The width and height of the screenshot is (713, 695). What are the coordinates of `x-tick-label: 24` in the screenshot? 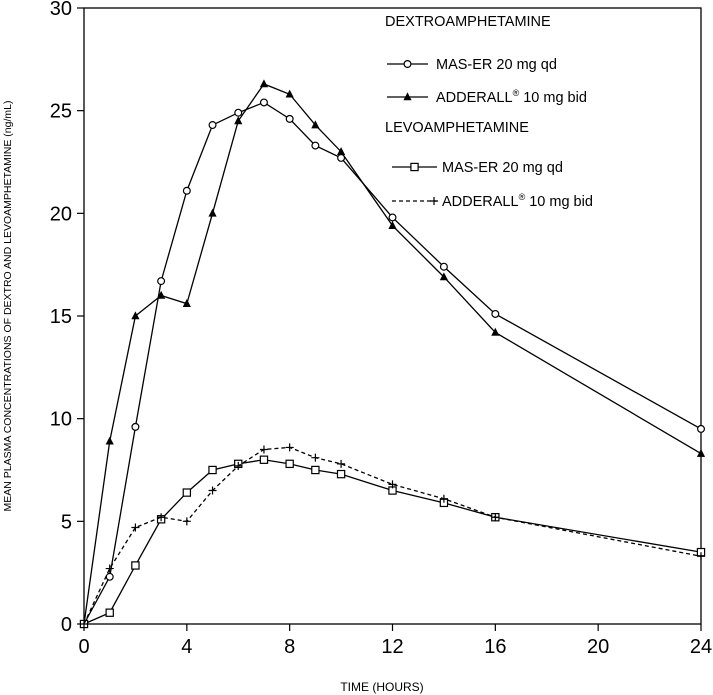 It's located at (701, 647).